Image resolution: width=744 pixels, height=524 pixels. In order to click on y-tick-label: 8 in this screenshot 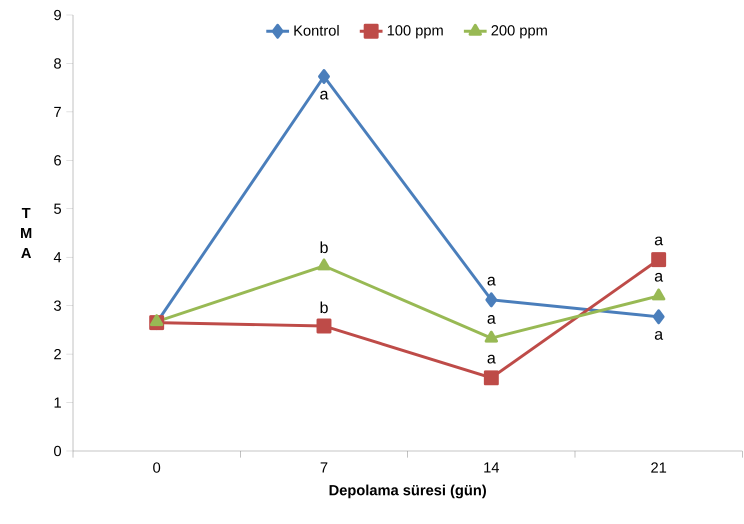, I will do `click(57, 63)`.